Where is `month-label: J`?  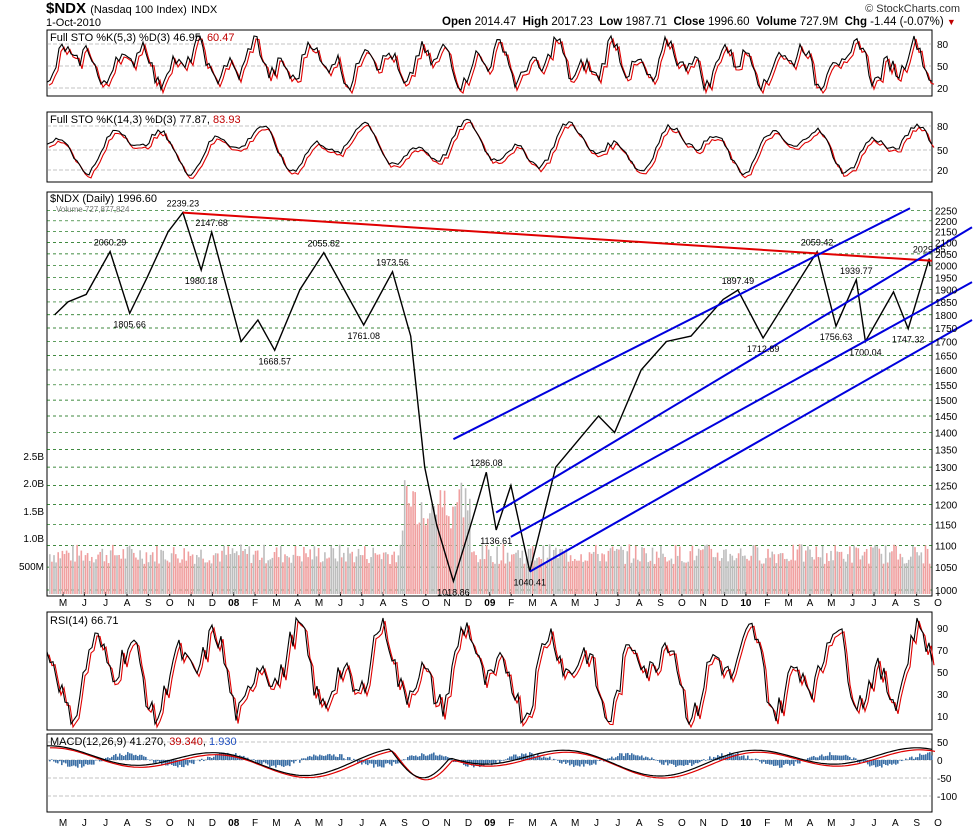
month-label: J is located at coordinates (596, 823).